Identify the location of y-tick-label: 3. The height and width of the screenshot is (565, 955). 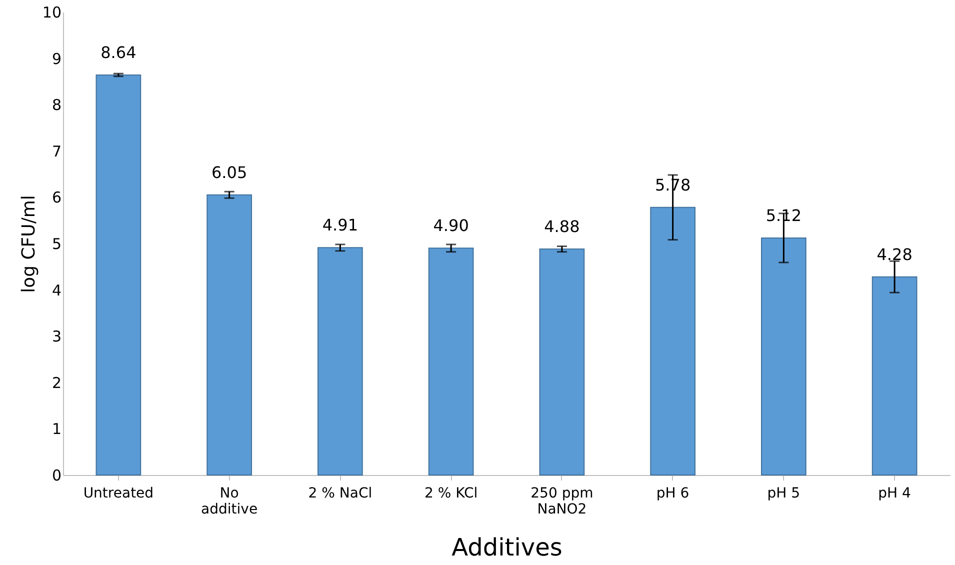
(57, 337).